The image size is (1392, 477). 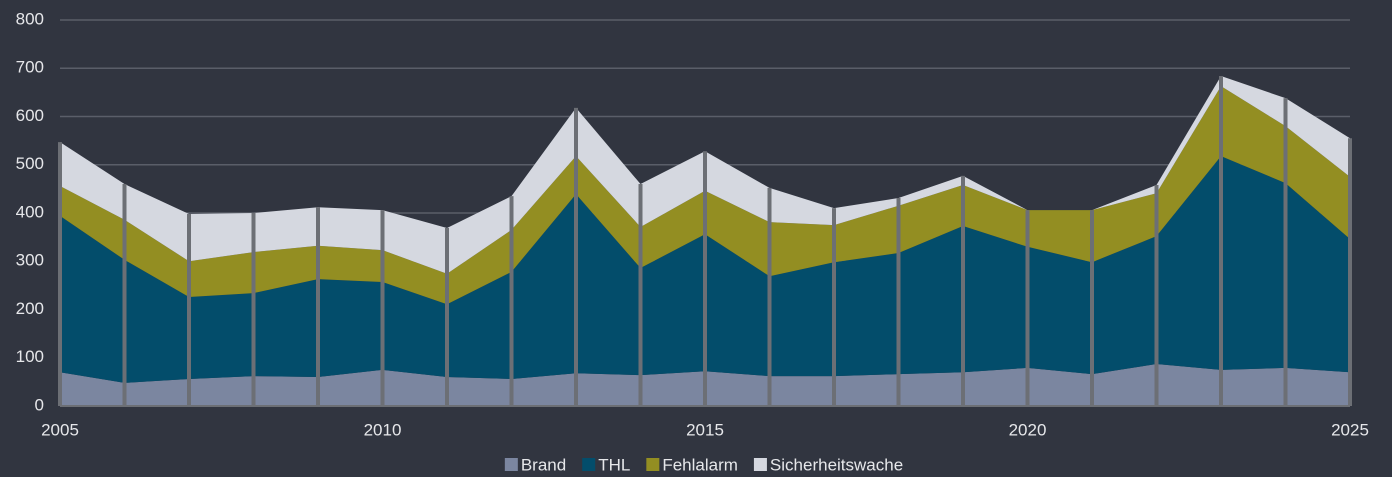 I want to click on x-tick-label: 2020, so click(x=1028, y=429).